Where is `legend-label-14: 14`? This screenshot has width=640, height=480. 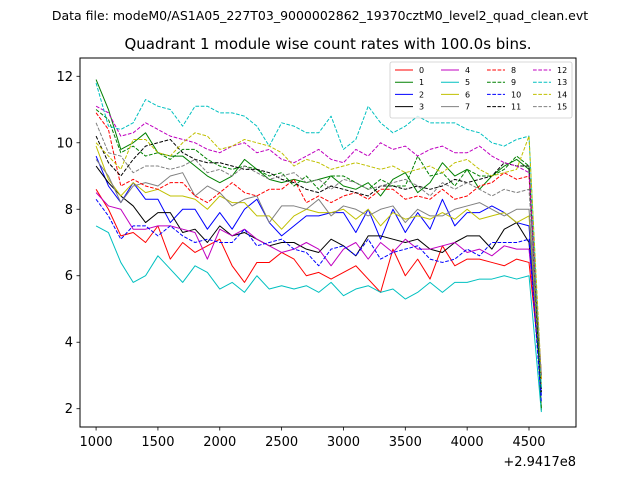
legend-label-14: 14 is located at coordinates (562, 94).